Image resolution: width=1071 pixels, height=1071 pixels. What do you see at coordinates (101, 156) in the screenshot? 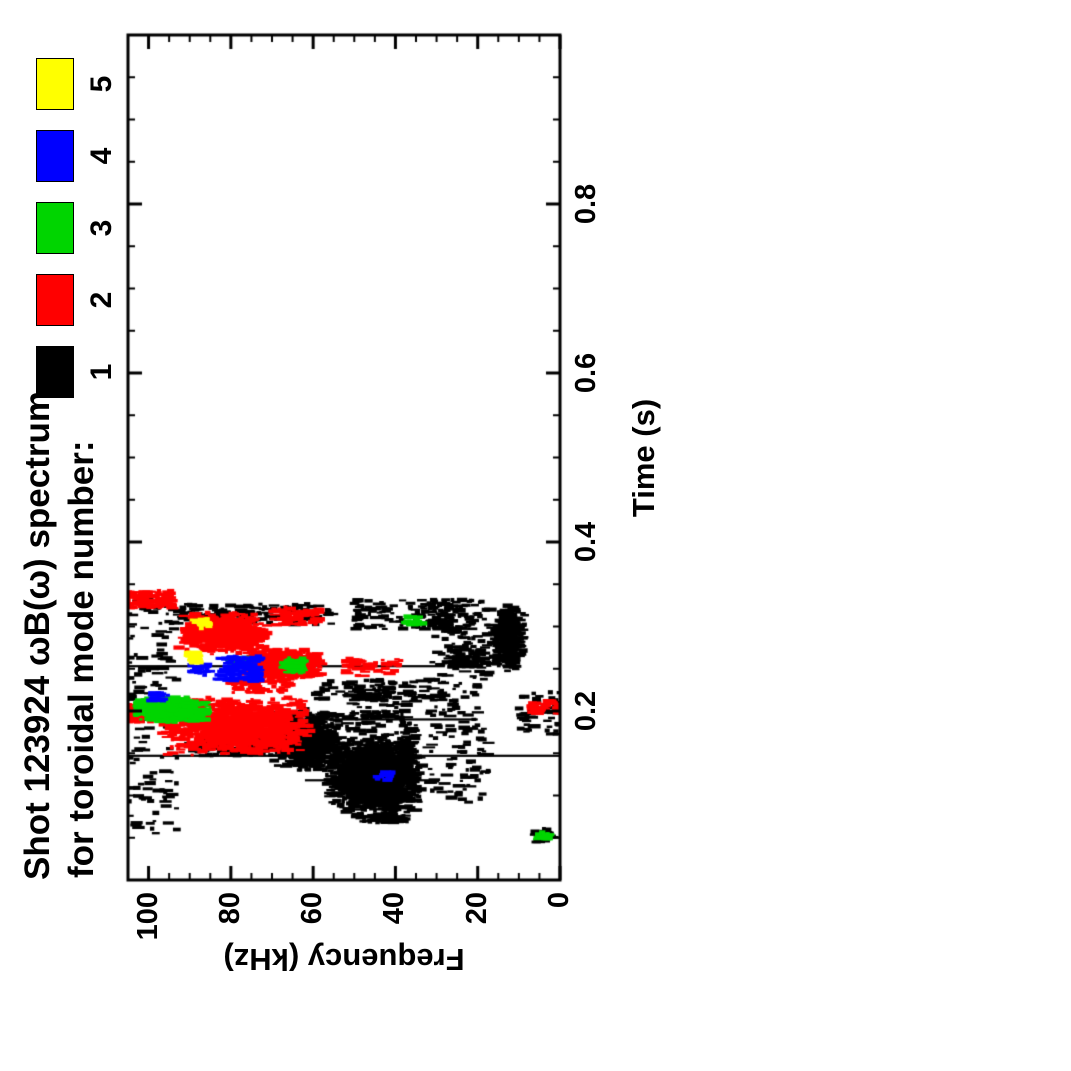
I see `legend-label: 4` at bounding box center [101, 156].